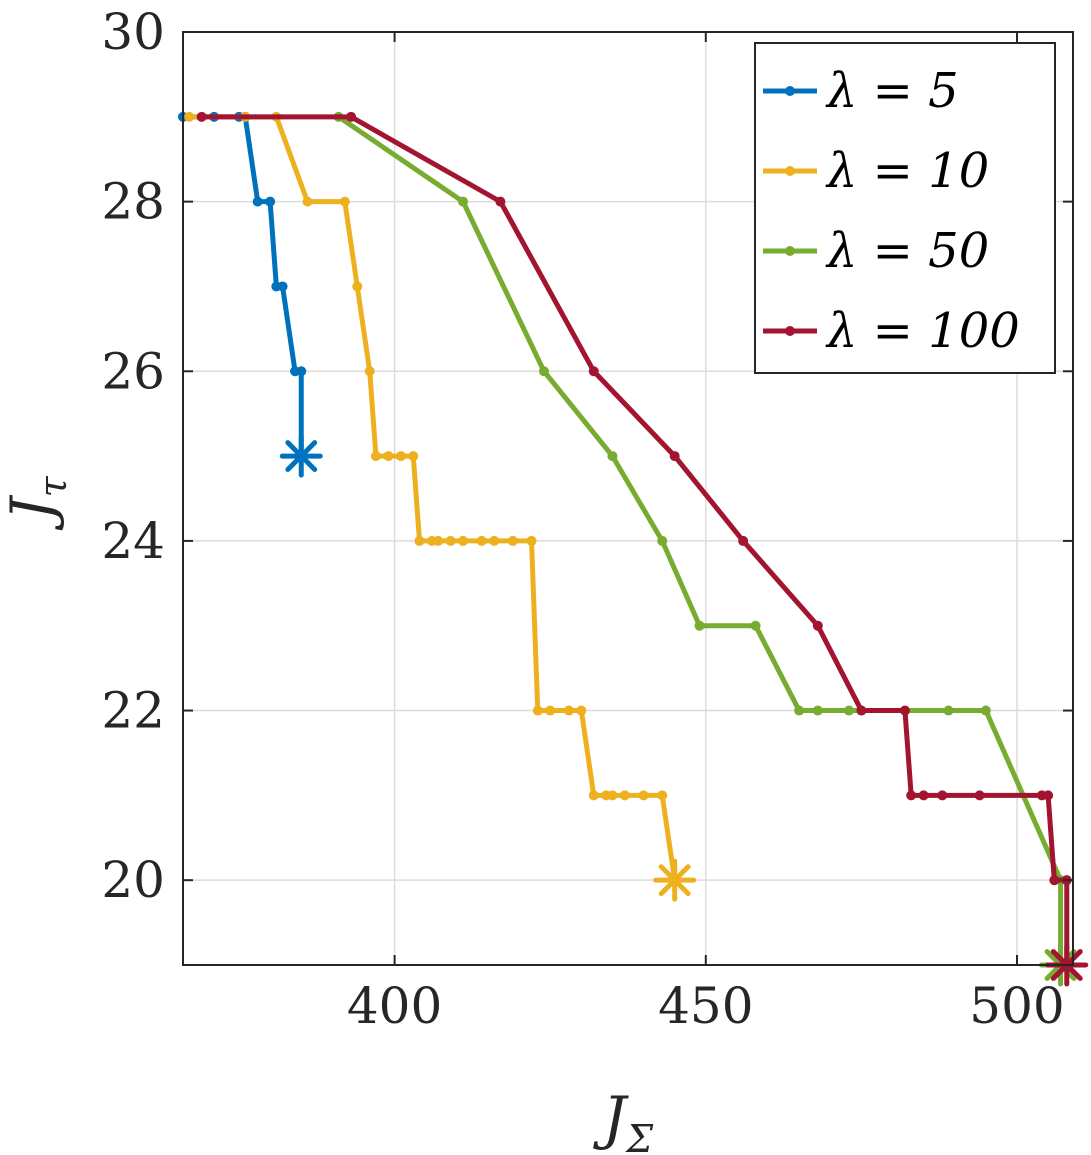  Describe the element at coordinates (133, 371) in the screenshot. I see `y-tick-label: 26` at that location.